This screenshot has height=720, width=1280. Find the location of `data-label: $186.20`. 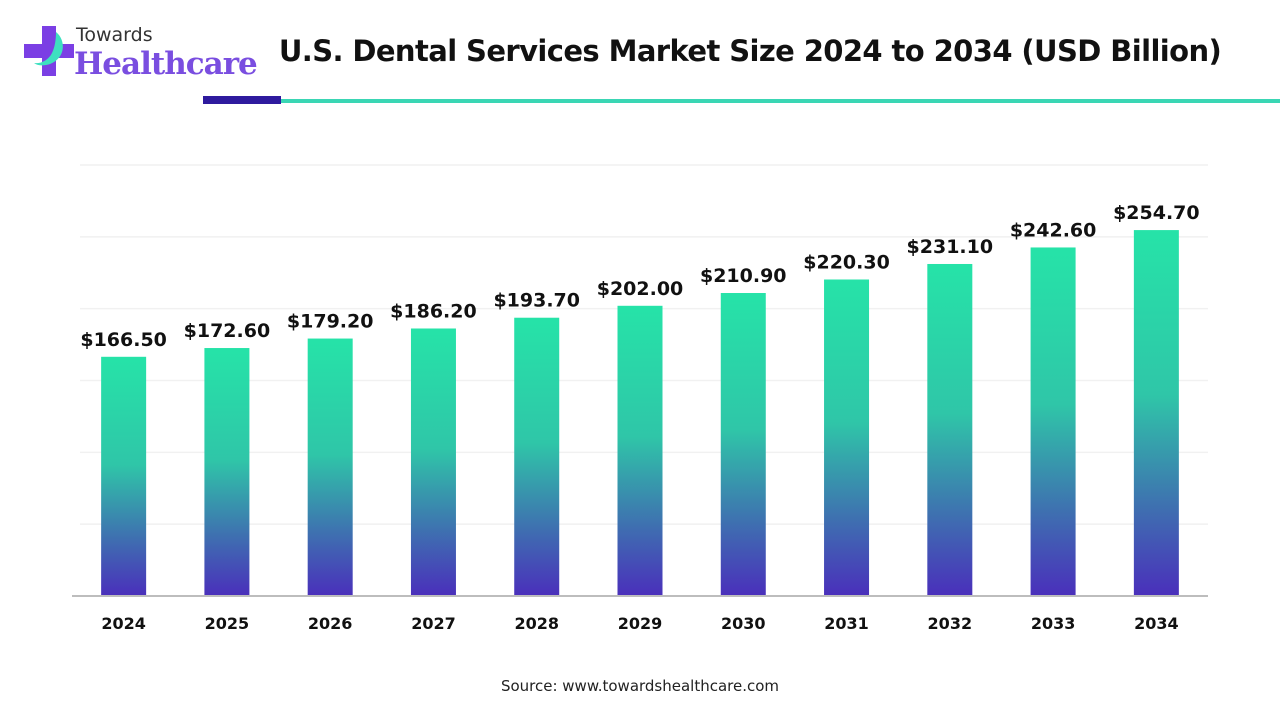

data-label: $186.20 is located at coordinates (433, 311).